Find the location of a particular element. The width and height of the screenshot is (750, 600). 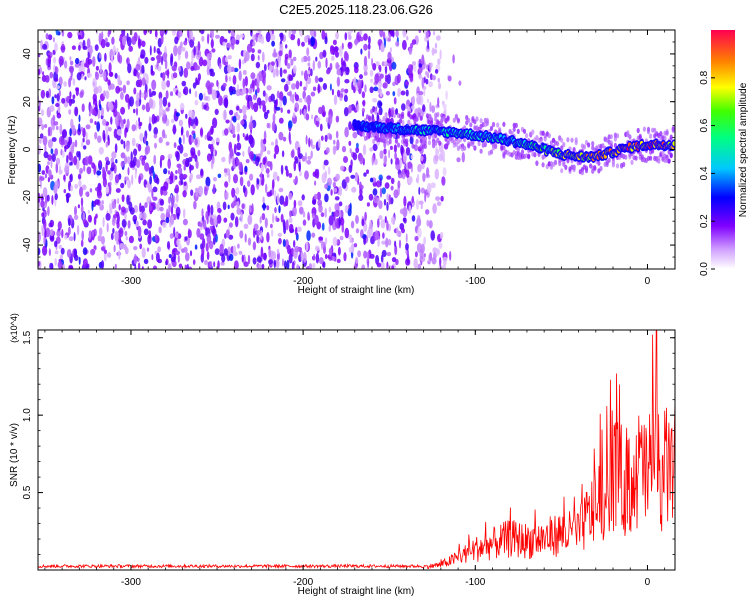

bottom-y-axis-label: SNR (10 * v/v) is located at coordinates (14, 455).